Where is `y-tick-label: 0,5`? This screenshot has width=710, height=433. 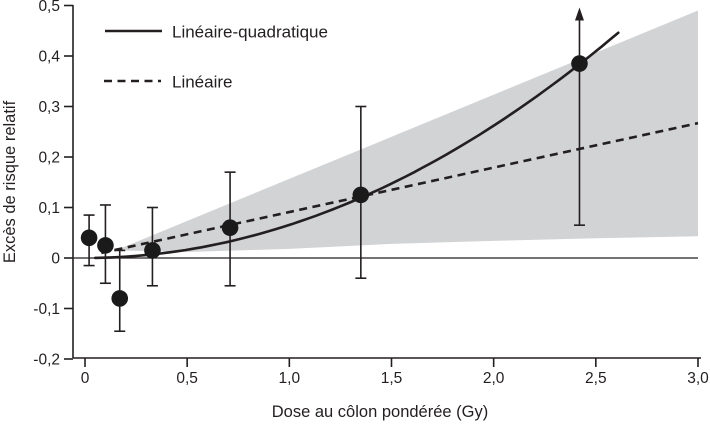 y-tick-label: 0,5 is located at coordinates (49, 7).